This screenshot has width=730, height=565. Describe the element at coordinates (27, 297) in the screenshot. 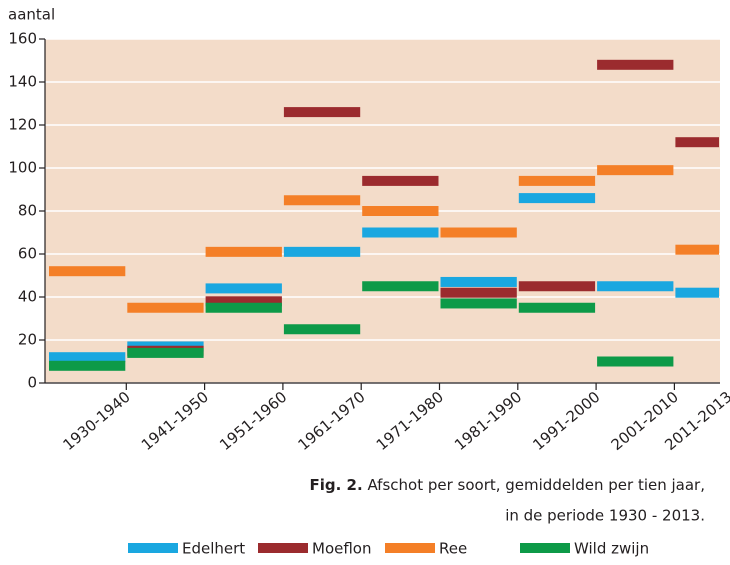

I see `y-tick-label: 40` at that location.